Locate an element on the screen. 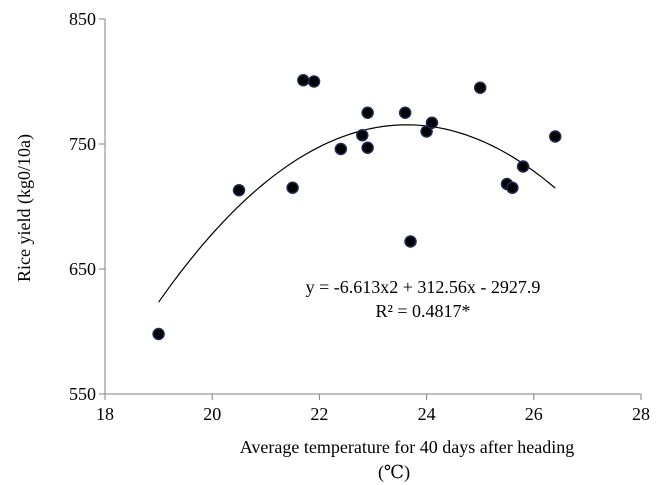 This screenshot has width=666, height=485. equation-label: y = -6.613x2 + 312.56x - 2927.9 is located at coordinates (423, 287).